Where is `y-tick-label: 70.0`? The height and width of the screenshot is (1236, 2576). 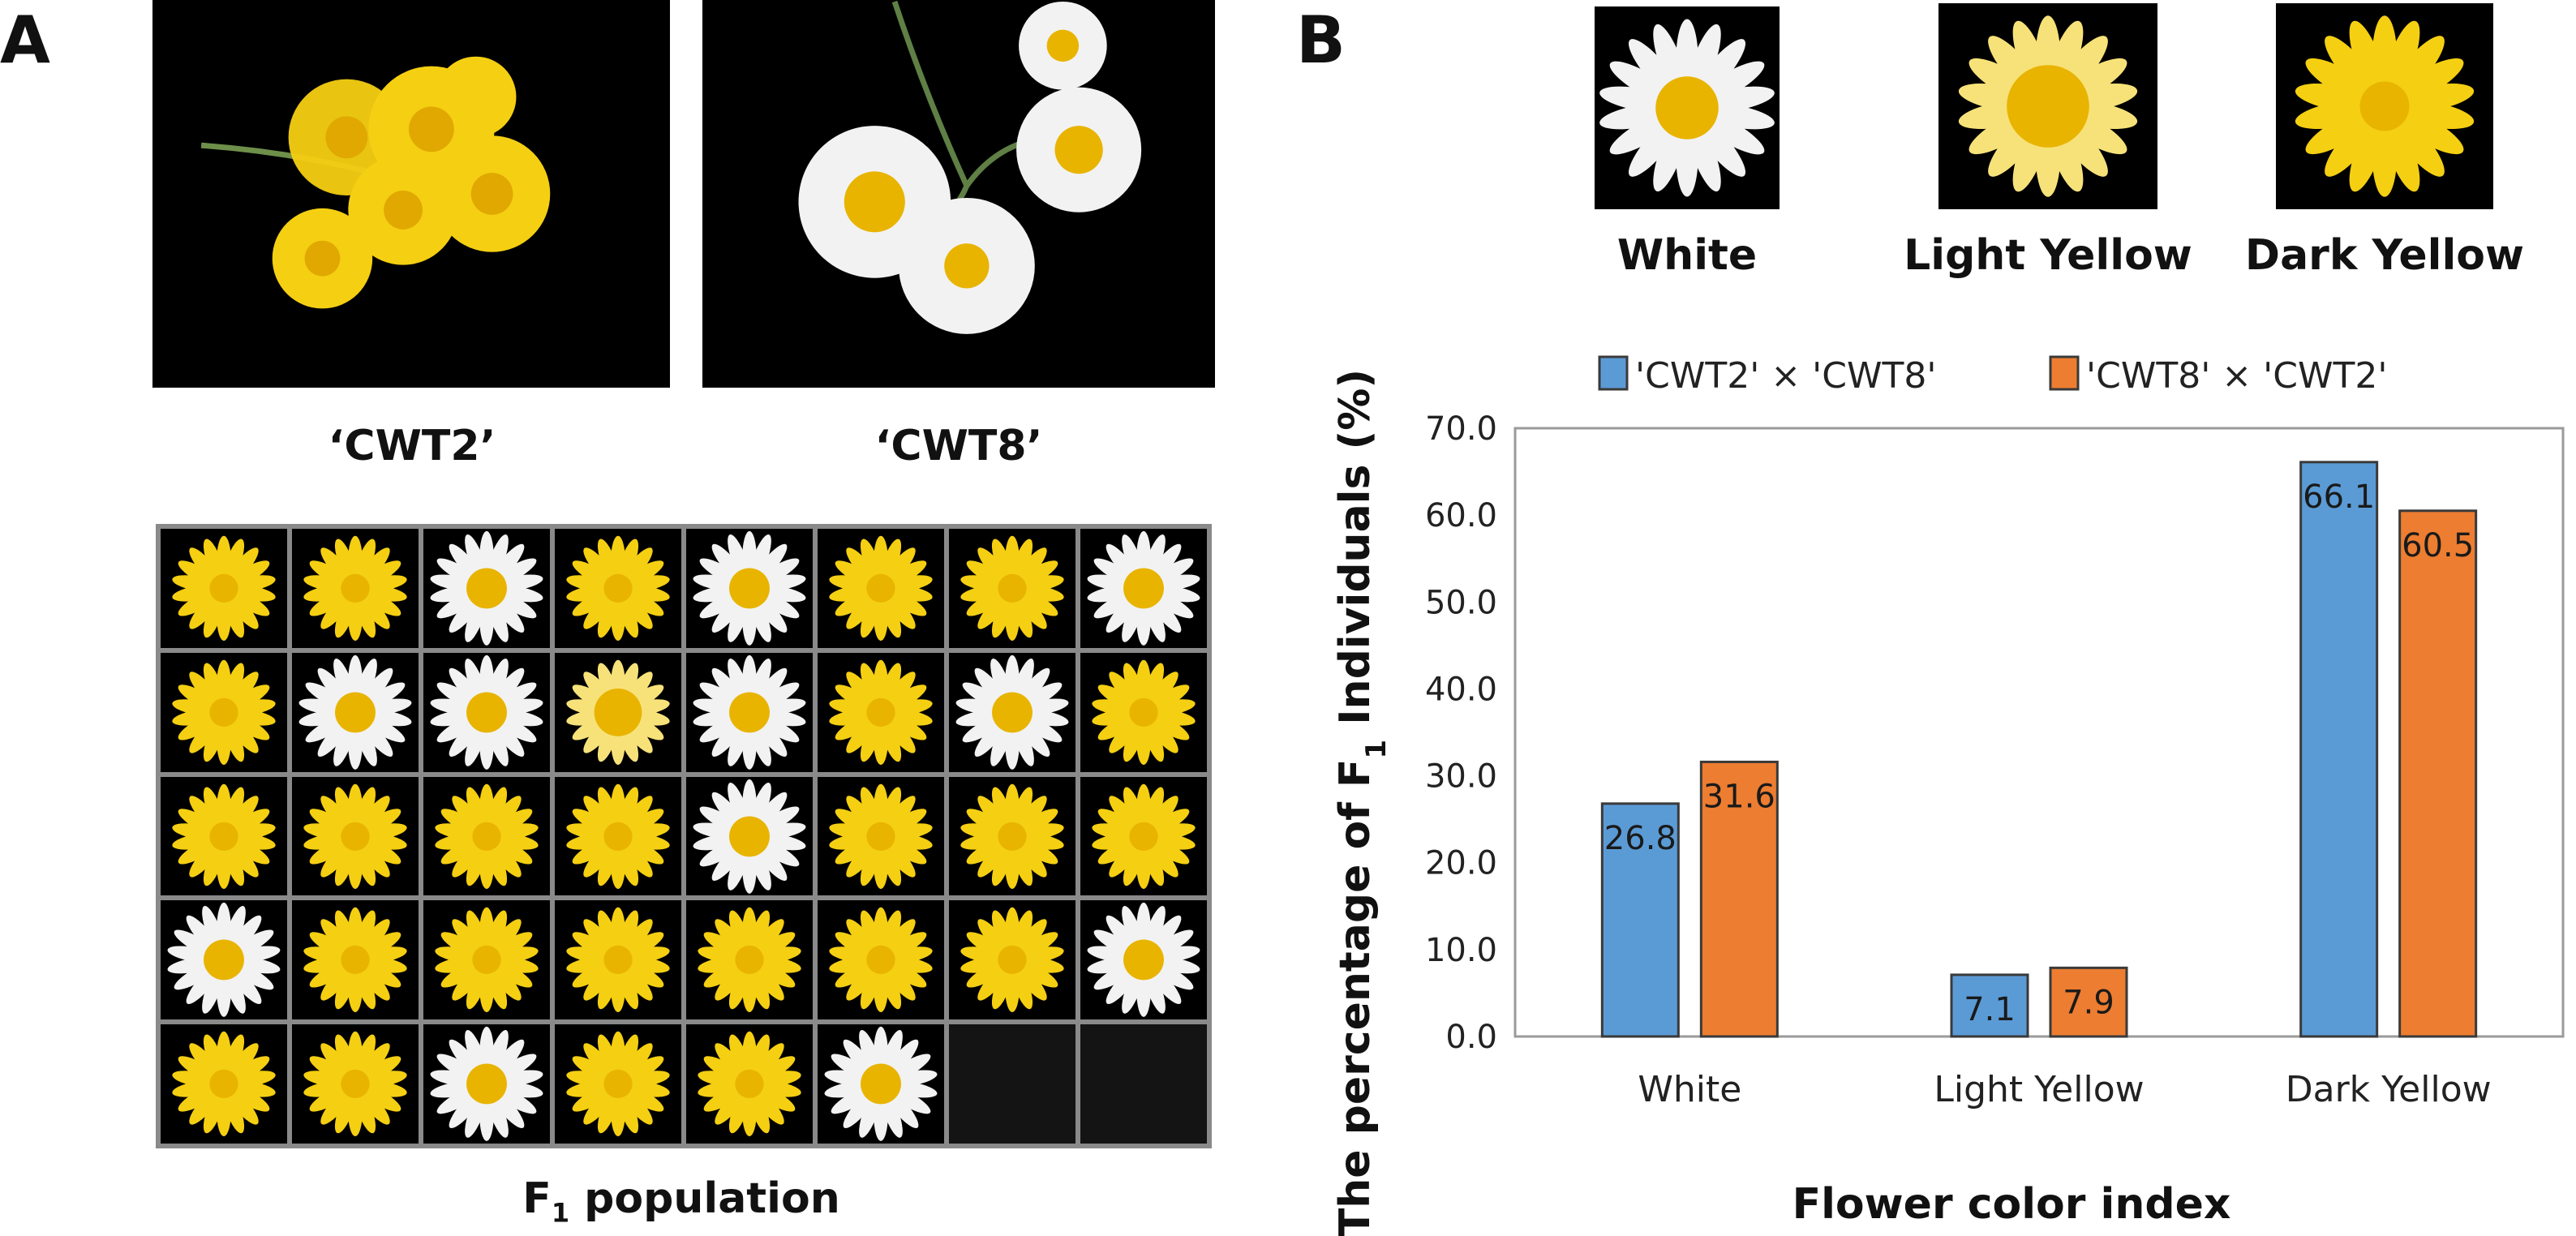
y-tick-label: 70.0 is located at coordinates (1461, 429).